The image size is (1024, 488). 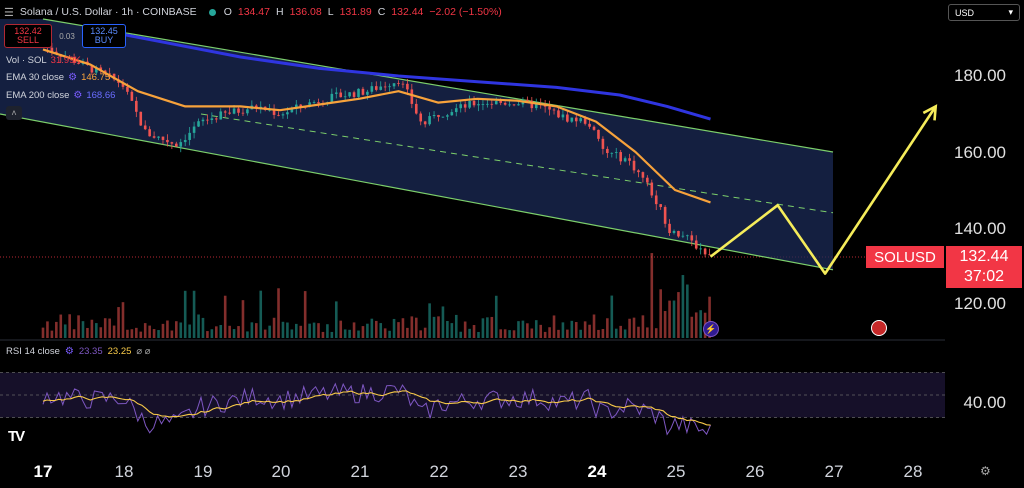 What do you see at coordinates (108, 12) in the screenshot?
I see `symbol-title: Solana / U.S. Dollar · 1h · COINBASE` at bounding box center [108, 12].